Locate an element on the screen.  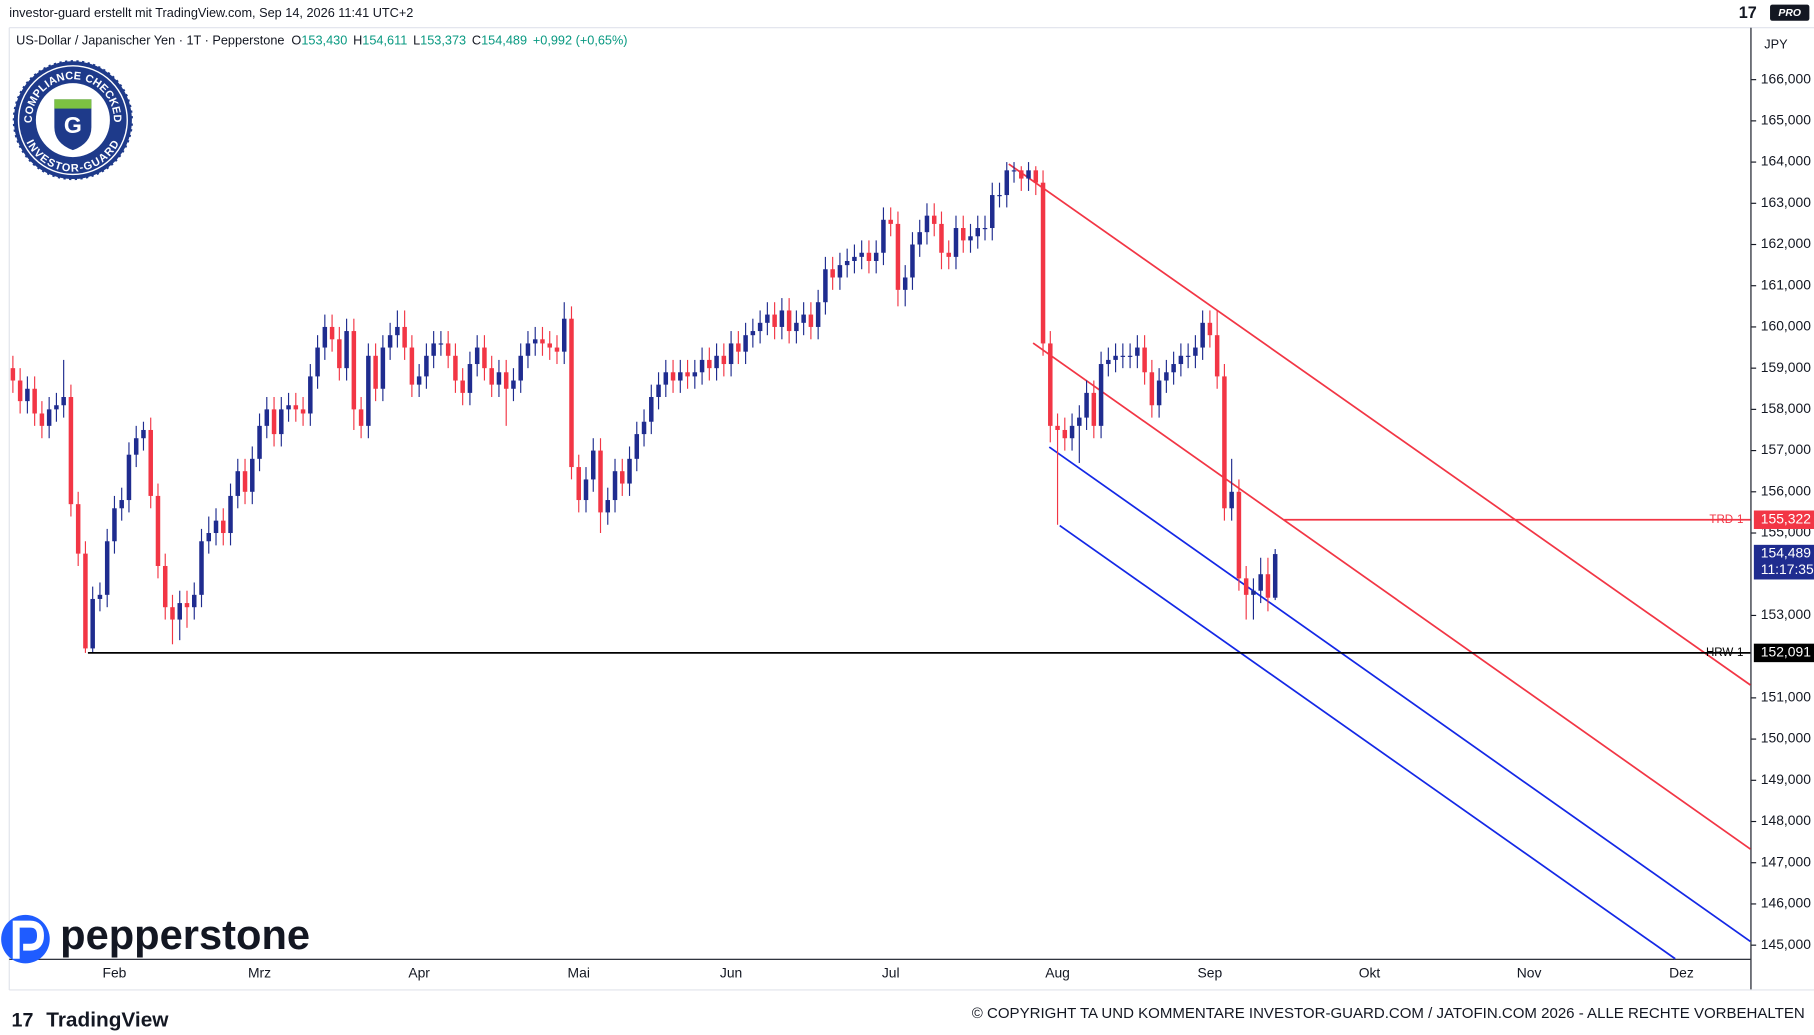
compliance-badge: COMPLIANCE CHECKED INVESTOR-GUARD G is located at coordinates (73, 120).